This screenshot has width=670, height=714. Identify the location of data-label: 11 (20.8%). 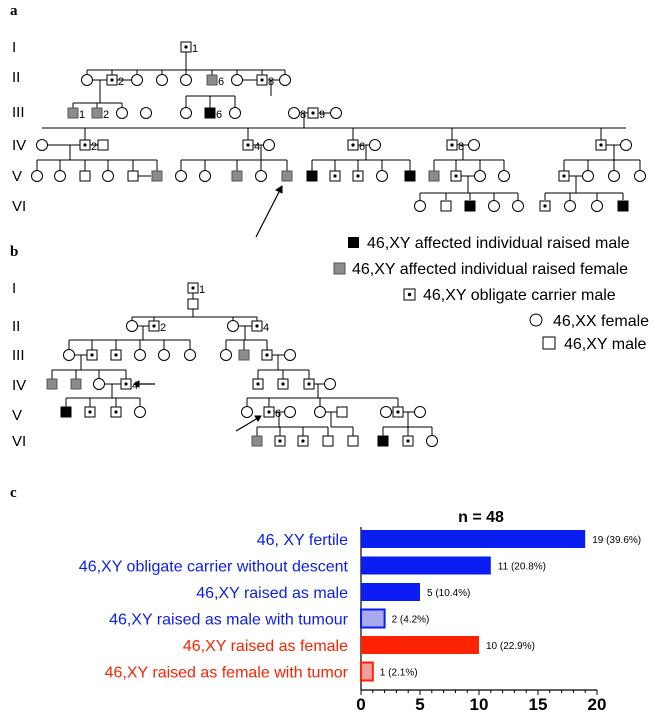
(522, 567).